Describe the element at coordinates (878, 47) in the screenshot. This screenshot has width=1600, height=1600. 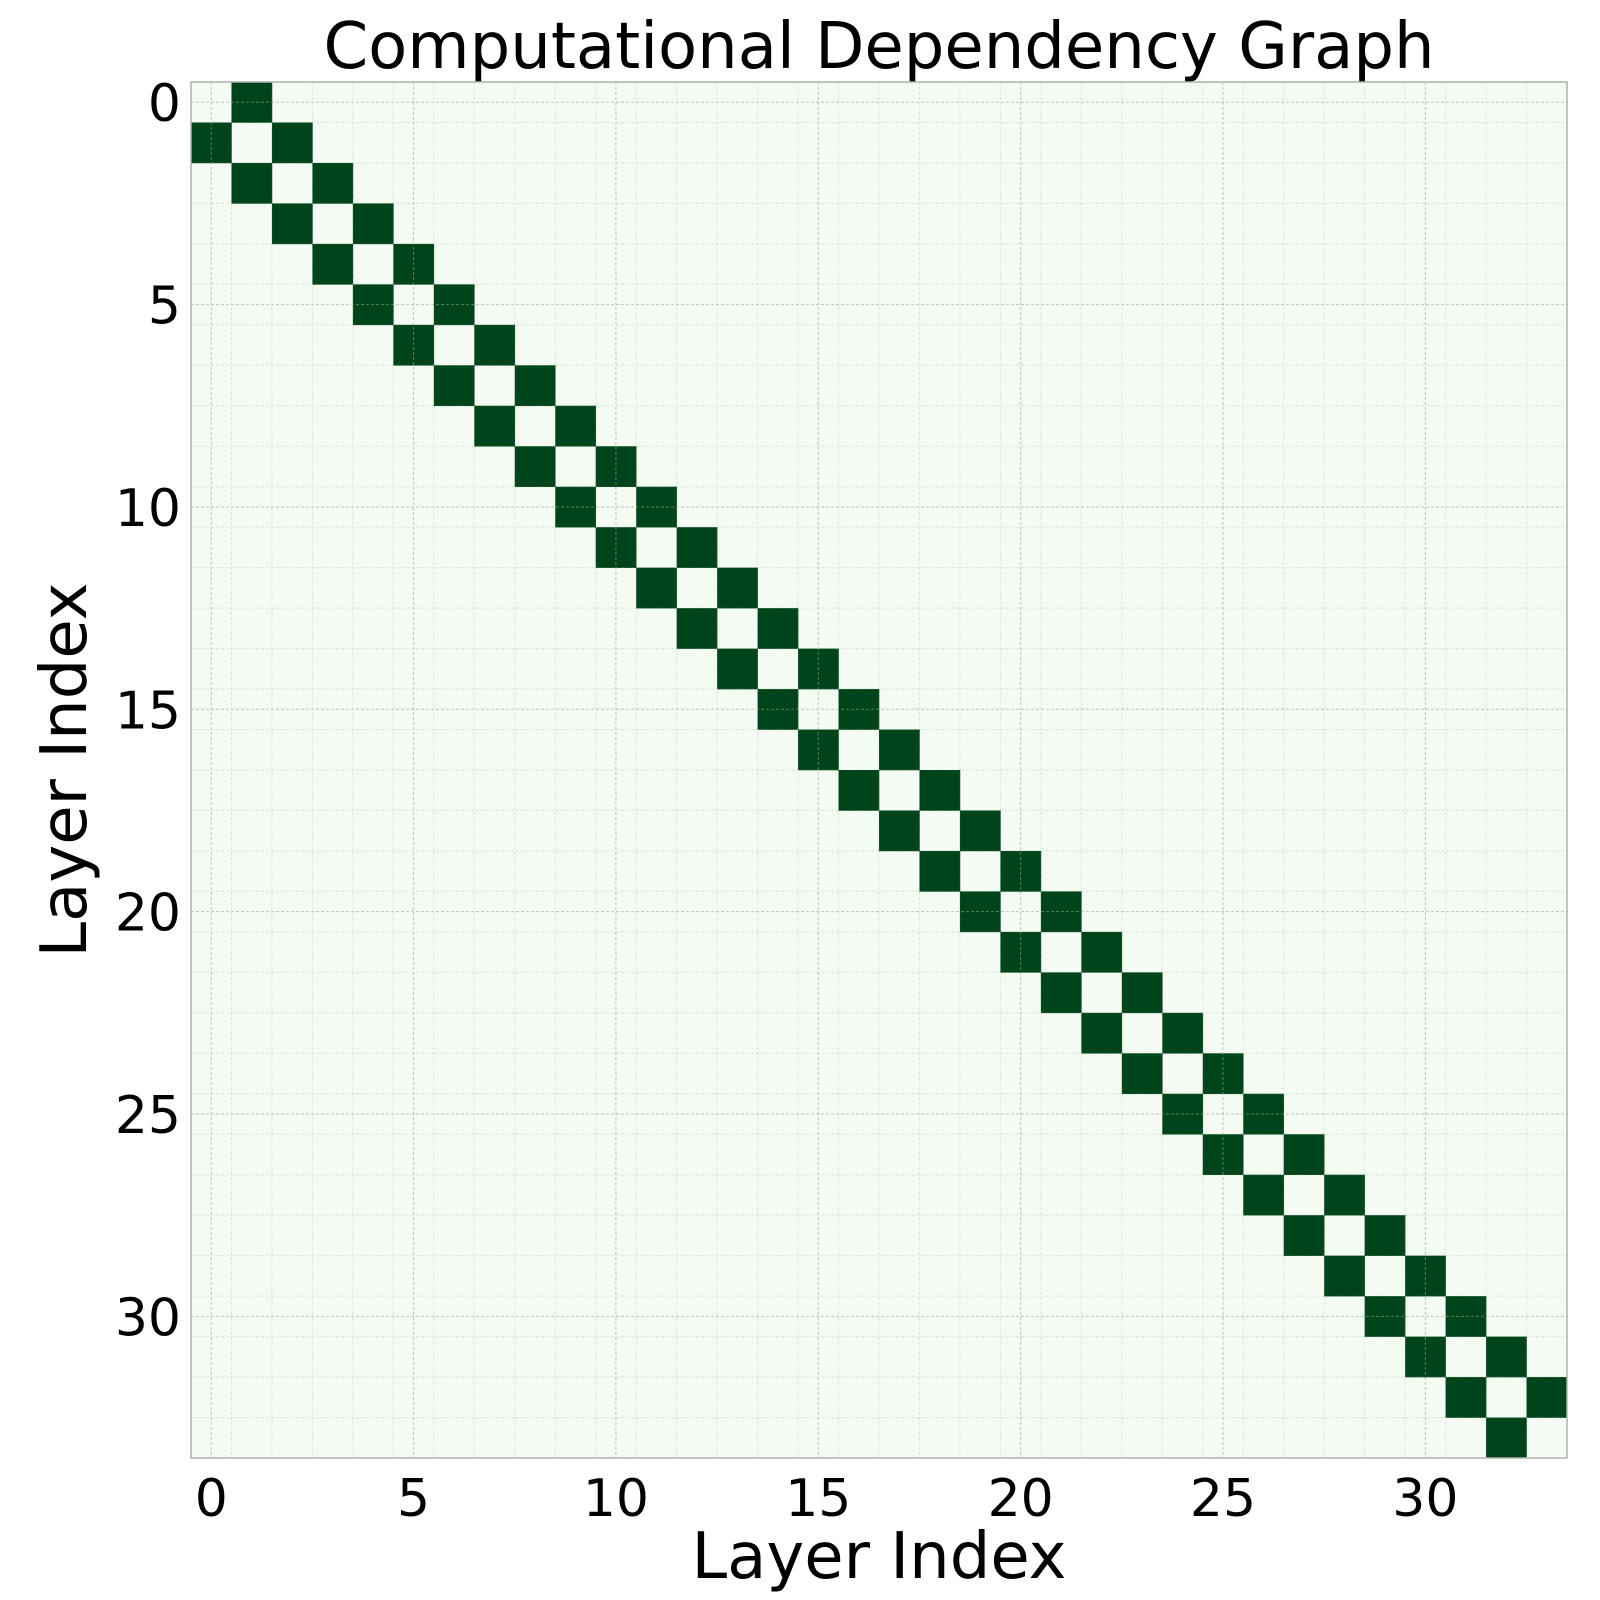
I see `chart-title: Computational Dependency Graph` at that location.